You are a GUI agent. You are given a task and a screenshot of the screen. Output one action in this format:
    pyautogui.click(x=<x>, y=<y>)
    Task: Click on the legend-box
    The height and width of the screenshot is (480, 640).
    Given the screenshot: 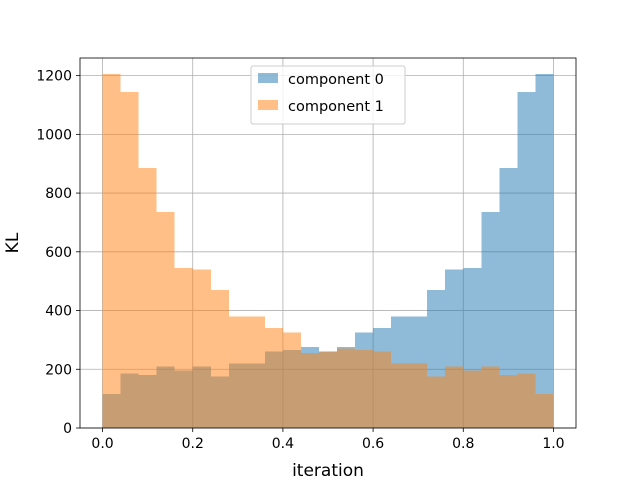 What is the action you would take?
    pyautogui.click(x=328, y=95)
    